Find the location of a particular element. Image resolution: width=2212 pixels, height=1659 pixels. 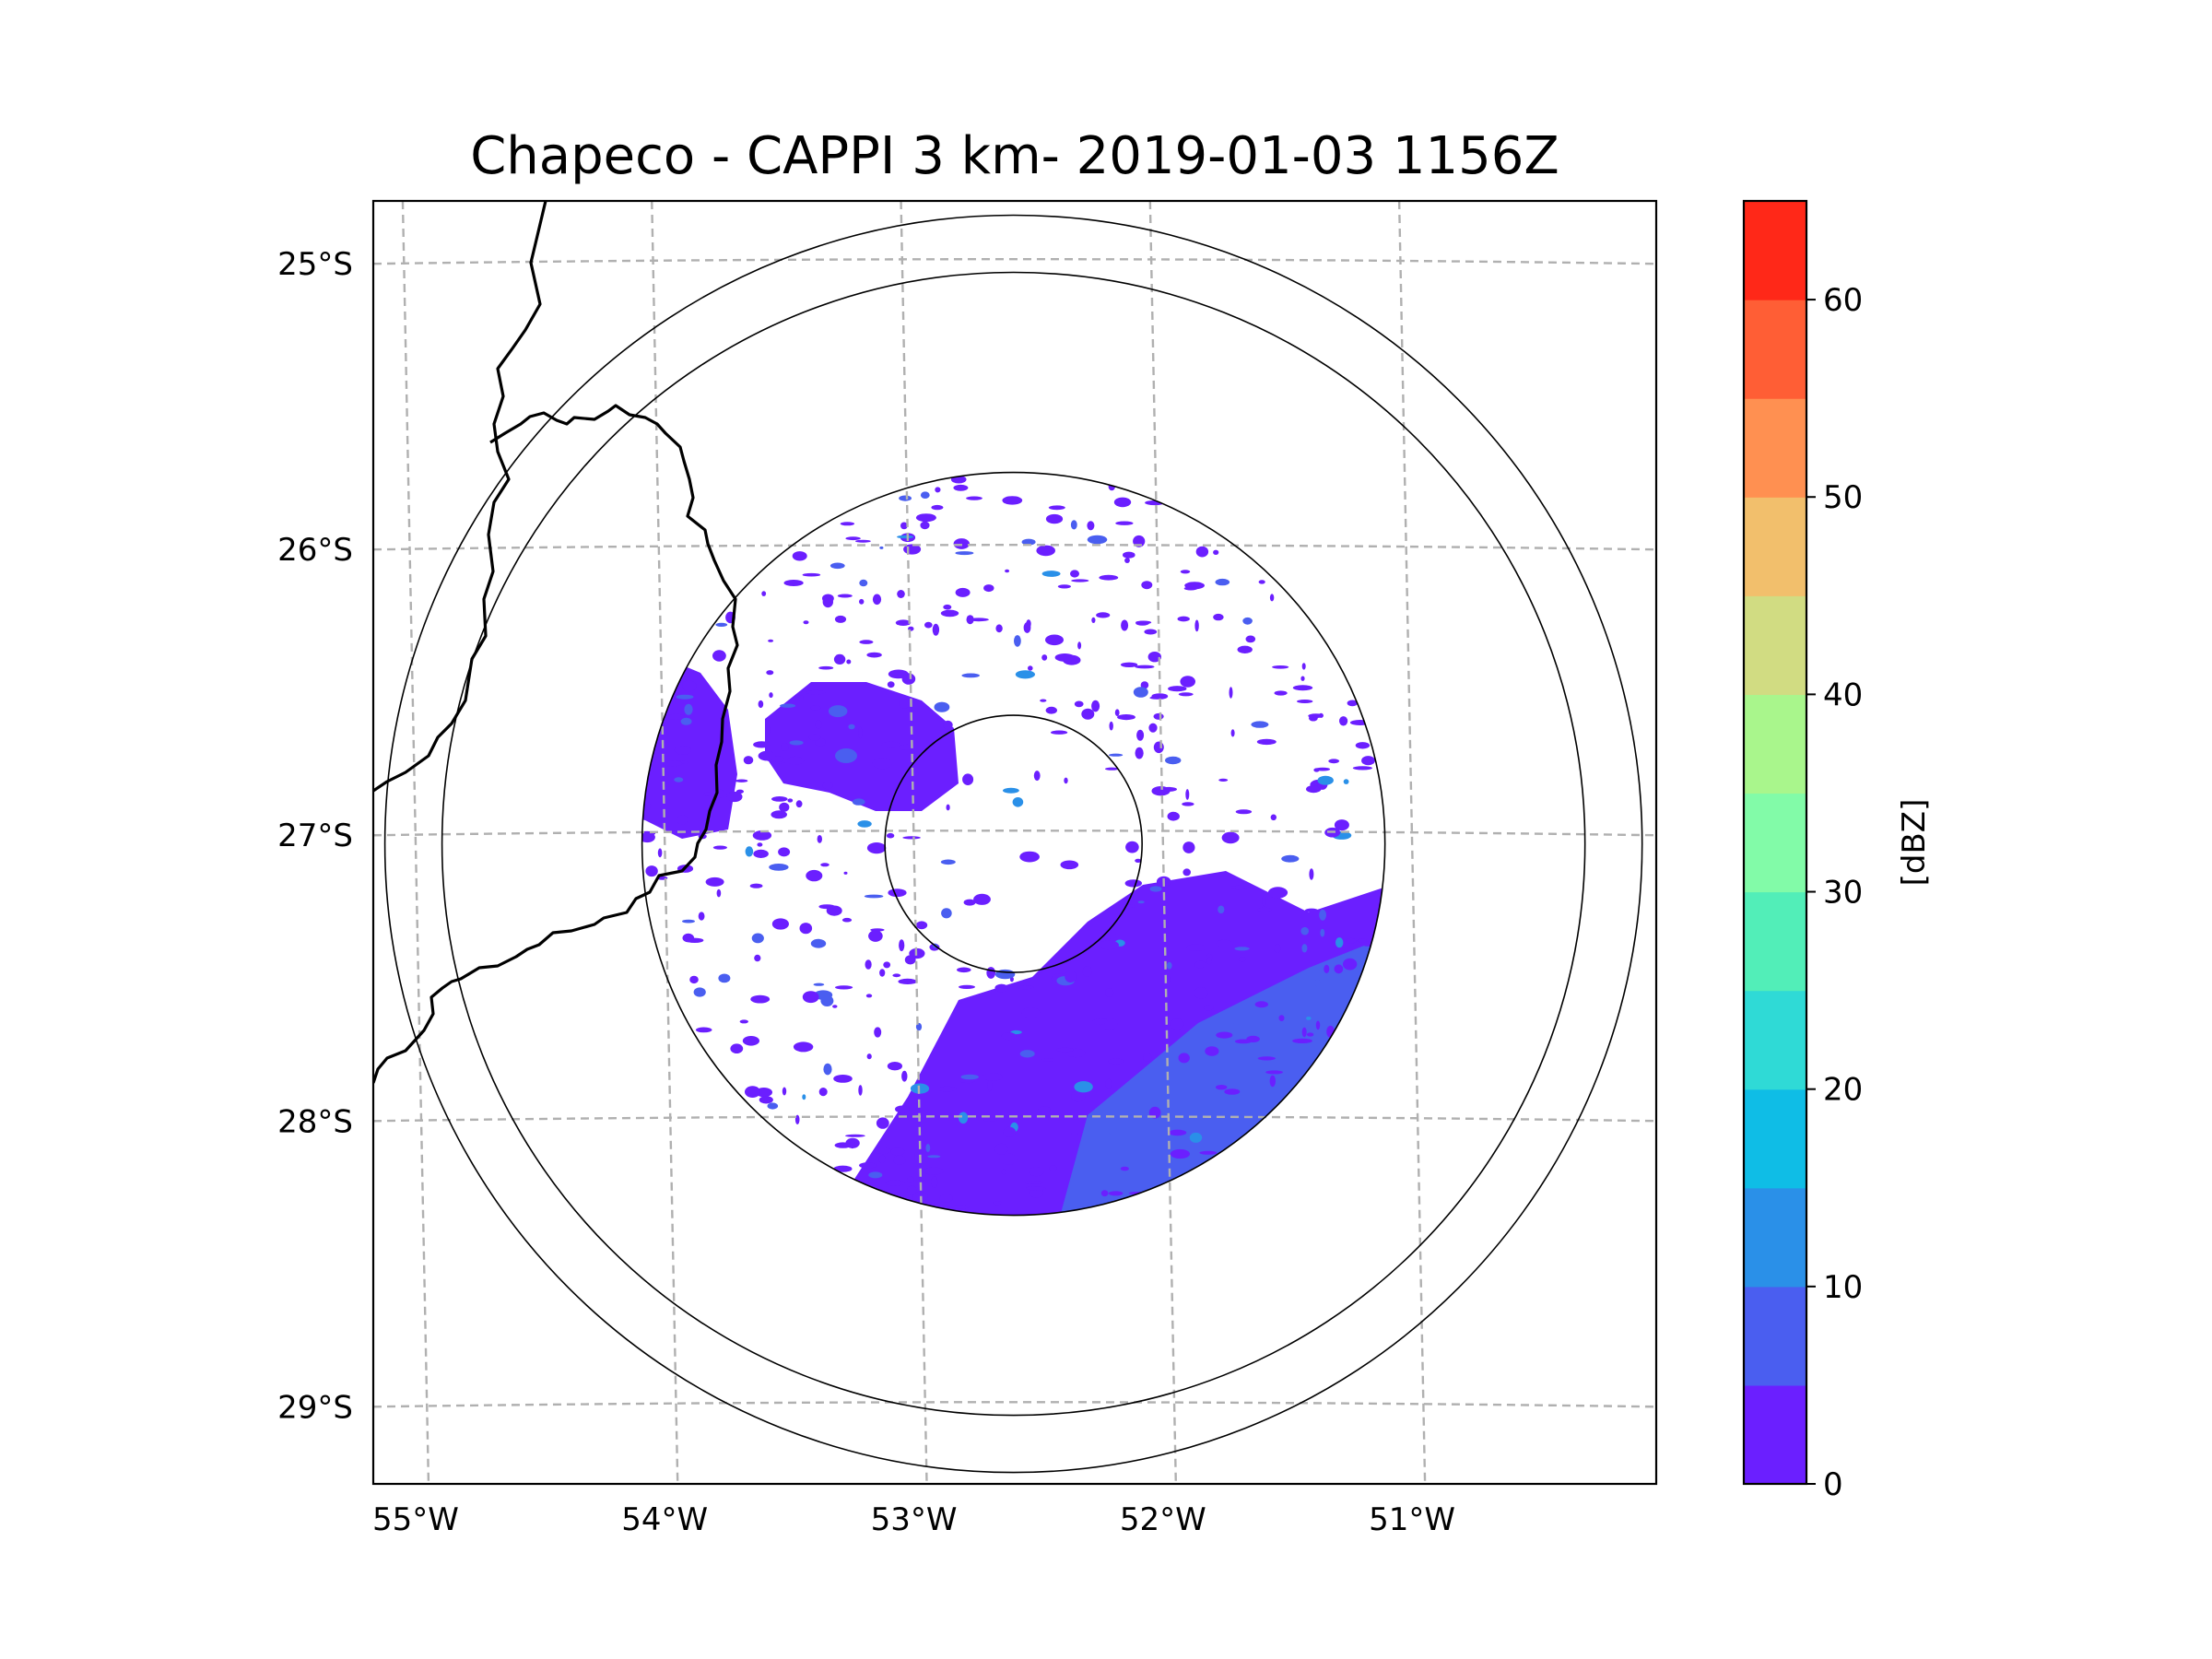

colorbar-label: [dBZ] is located at coordinates (1914, 843).